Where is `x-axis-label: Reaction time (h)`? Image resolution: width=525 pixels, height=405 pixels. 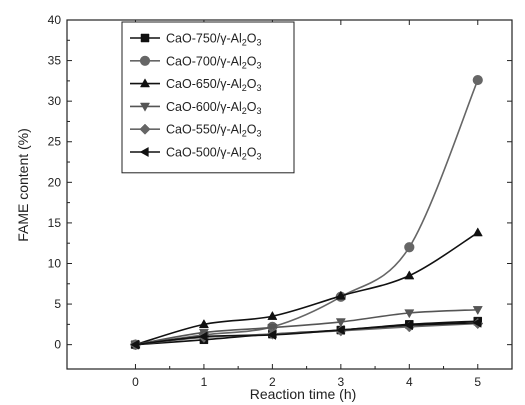
x-axis-label: Reaction time (h) is located at coordinates (303, 394).